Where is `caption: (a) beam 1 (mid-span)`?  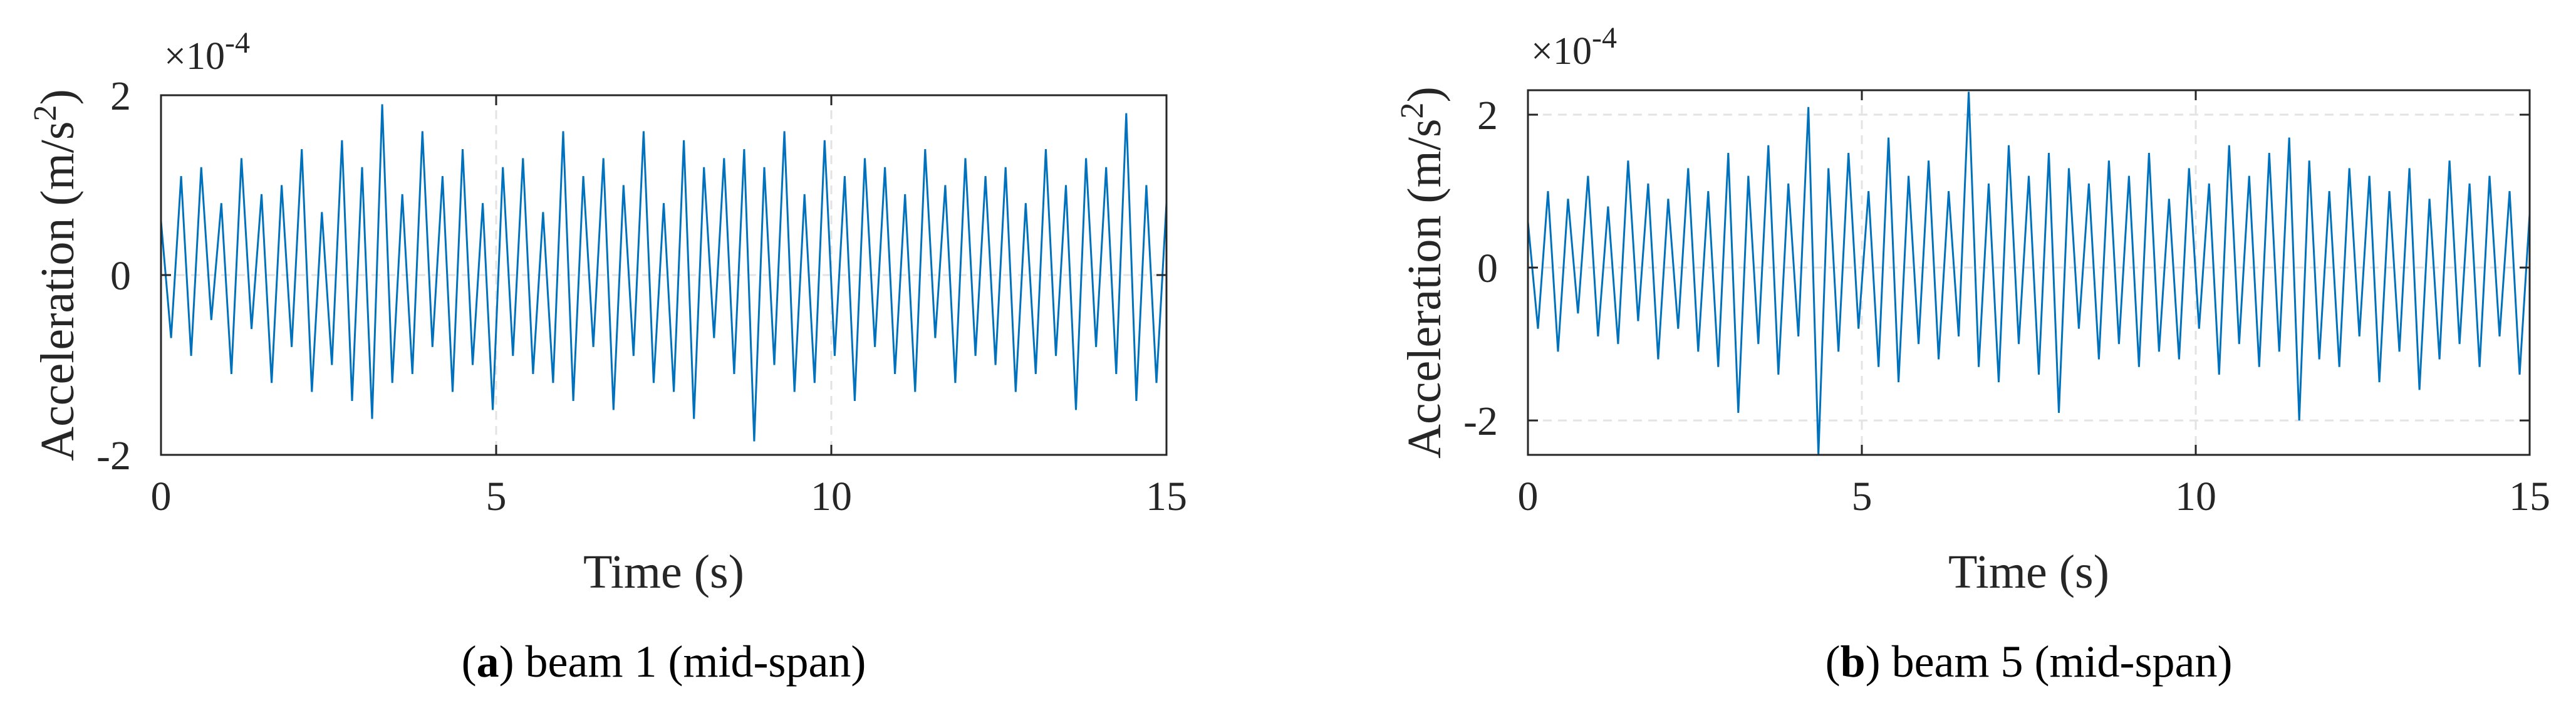 caption: (a) beam 1 (mid-span) is located at coordinates (664, 662).